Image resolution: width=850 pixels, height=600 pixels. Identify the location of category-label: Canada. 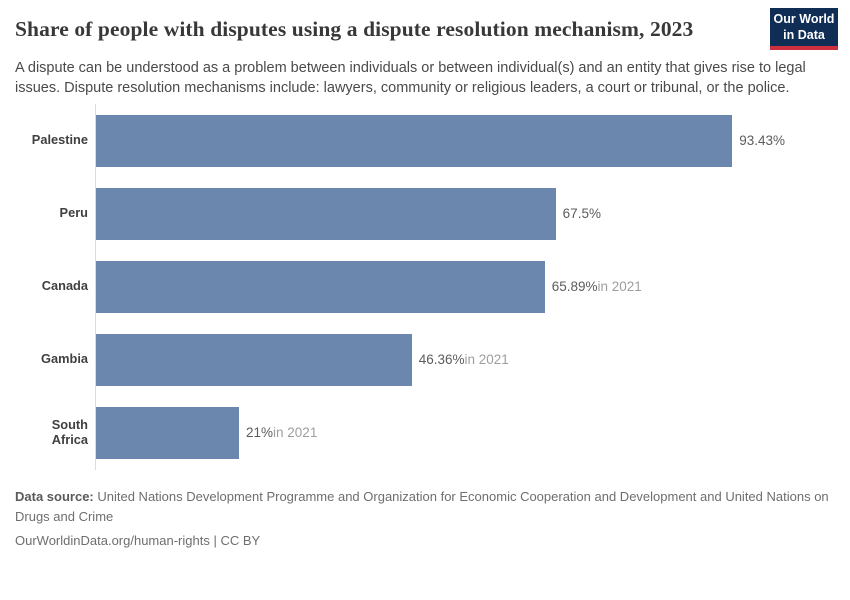
(64, 286).